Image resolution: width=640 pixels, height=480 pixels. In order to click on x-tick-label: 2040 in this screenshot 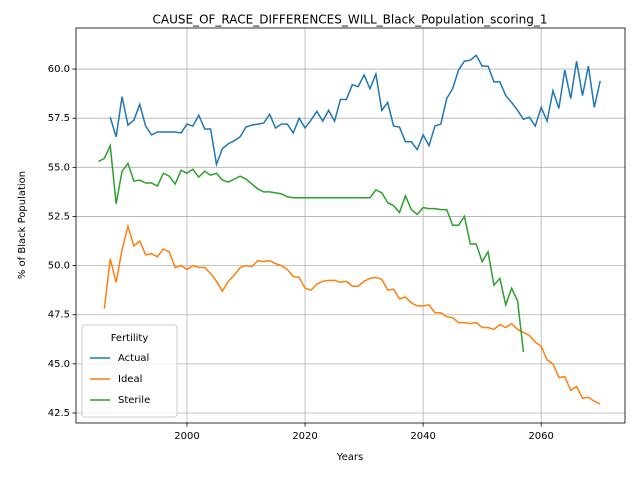, I will do `click(422, 436)`.